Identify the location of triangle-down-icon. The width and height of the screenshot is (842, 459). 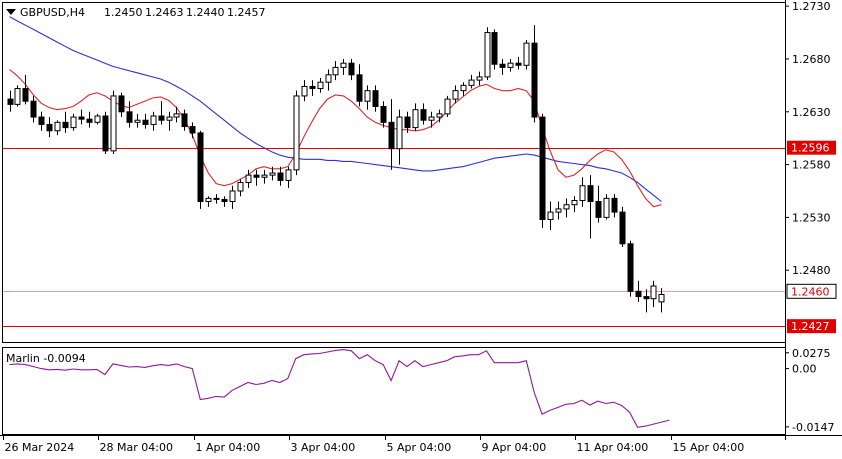
(11, 12).